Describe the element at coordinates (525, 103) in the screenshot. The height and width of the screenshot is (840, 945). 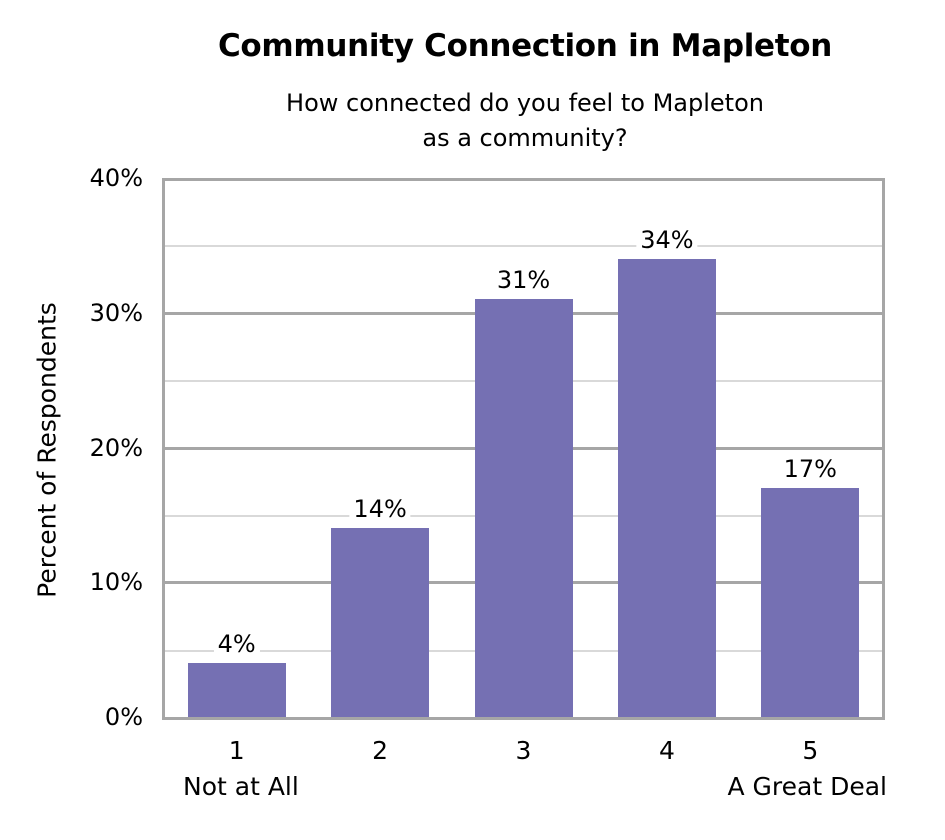
I see `subtitle-line-1: How connected do you feel to Mapleton` at that location.